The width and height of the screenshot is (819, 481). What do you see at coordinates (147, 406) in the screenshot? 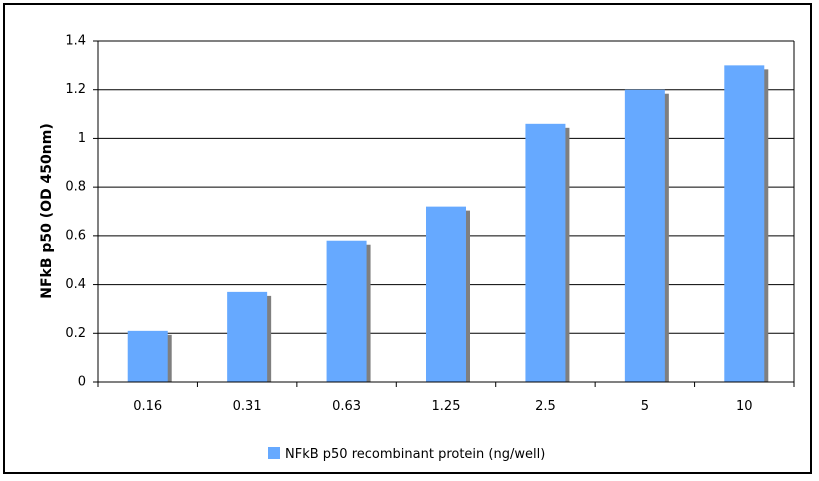
I see `x-tick-label: 0.16` at bounding box center [147, 406].